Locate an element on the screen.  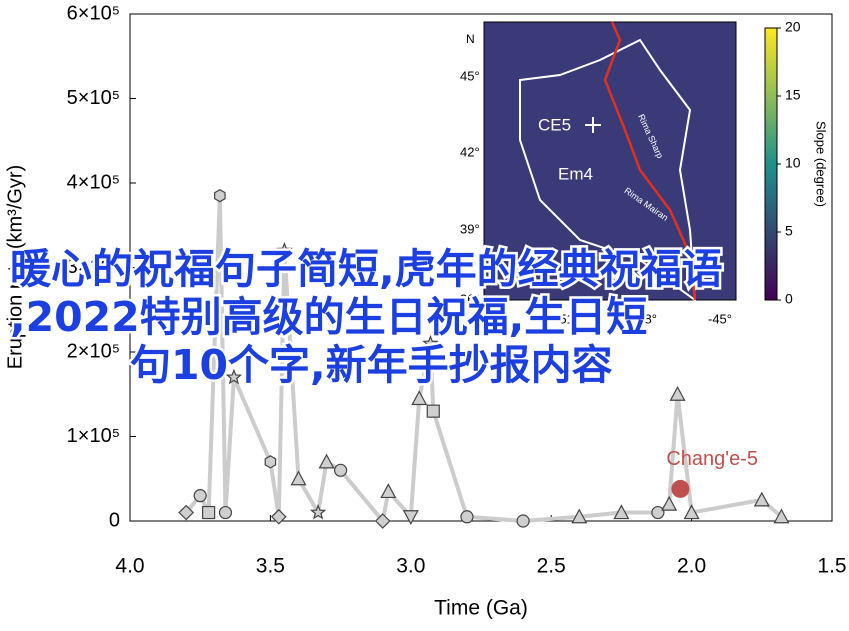
x-tick-label: 2.5 is located at coordinates (551, 566).